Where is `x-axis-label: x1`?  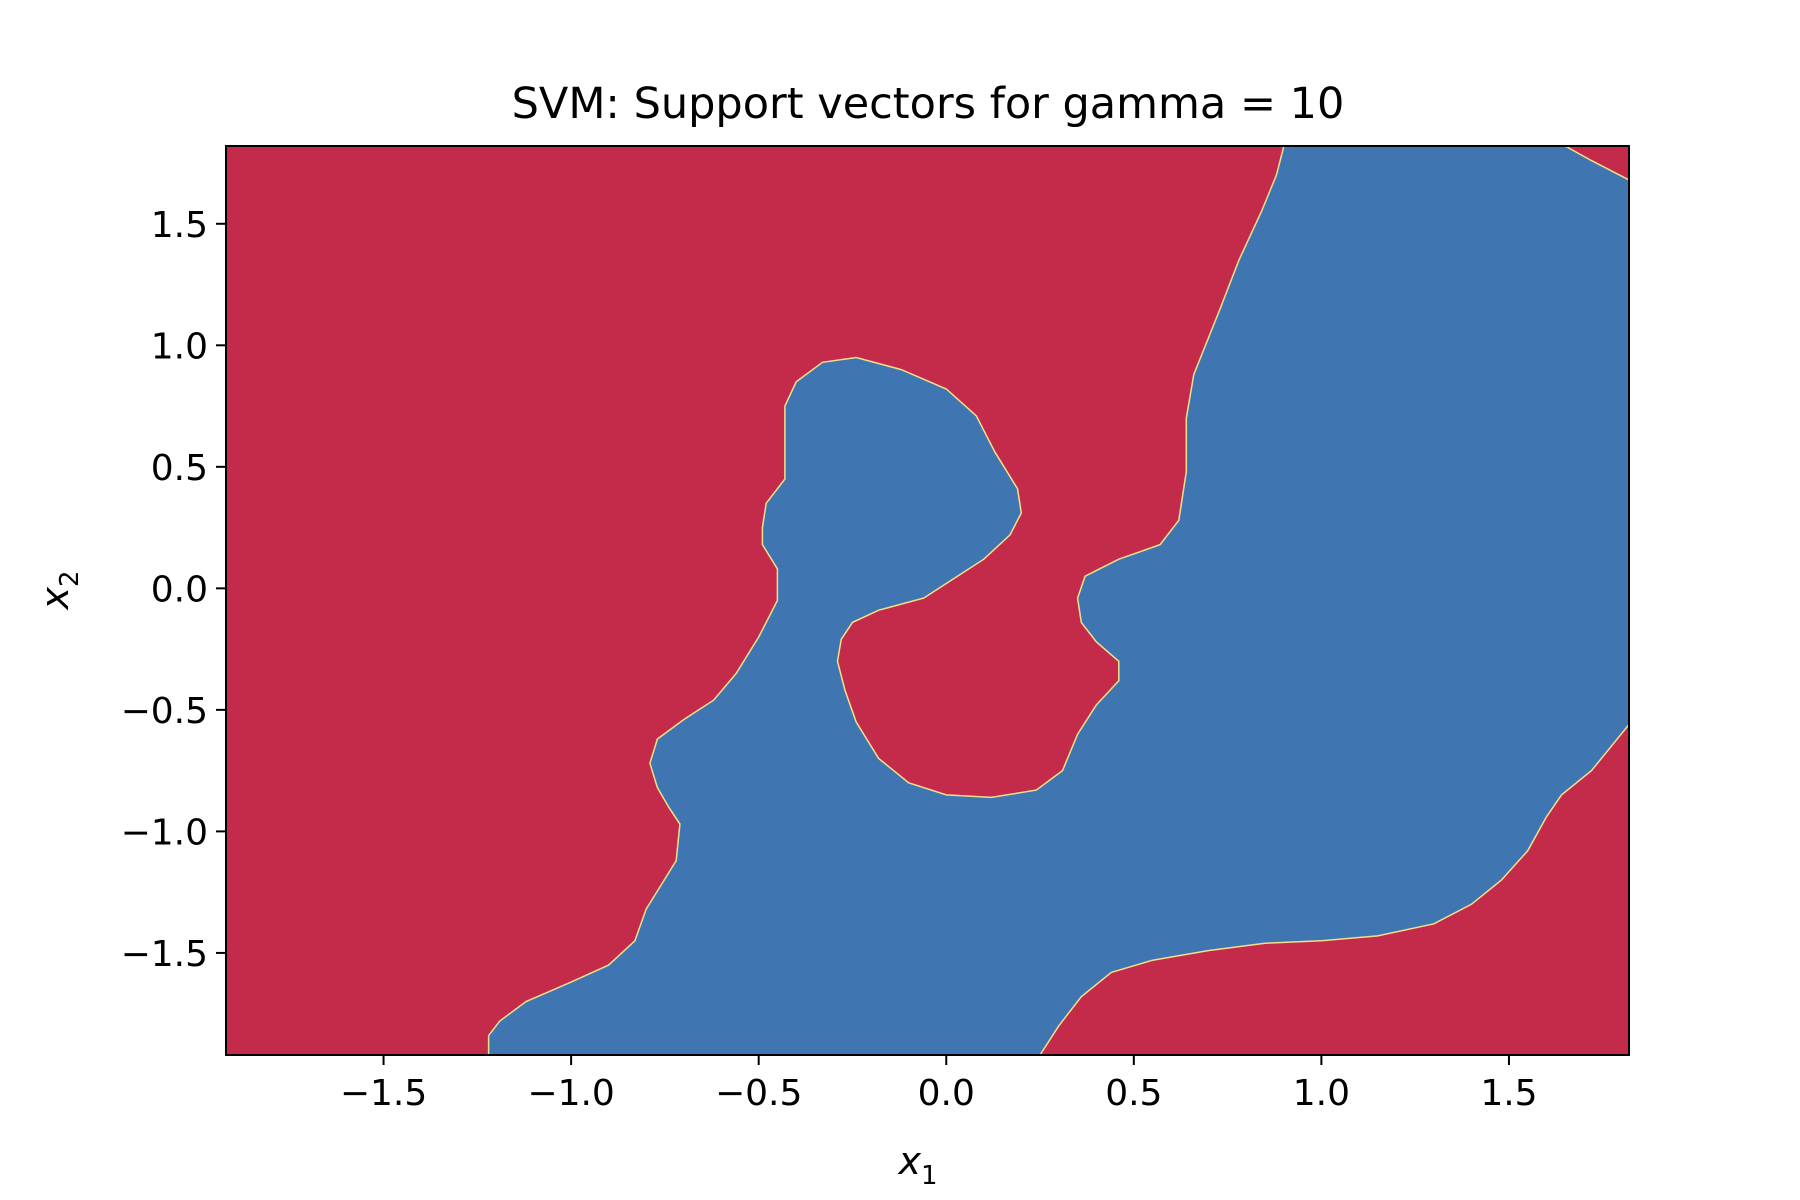 x-axis-label: x1 is located at coordinates (917, 1165).